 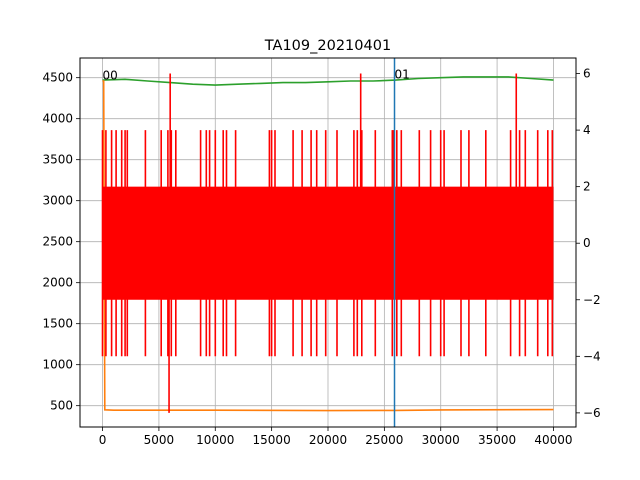 What do you see at coordinates (57, 283) in the screenshot?
I see `y-tick-label: 2000` at bounding box center [57, 283].